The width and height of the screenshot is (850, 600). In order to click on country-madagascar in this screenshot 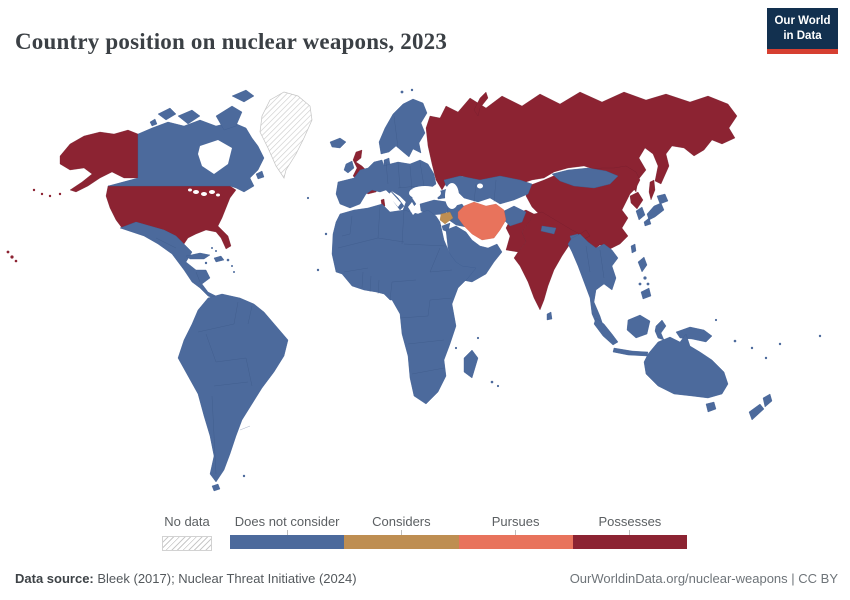, I will do `click(471, 364)`.